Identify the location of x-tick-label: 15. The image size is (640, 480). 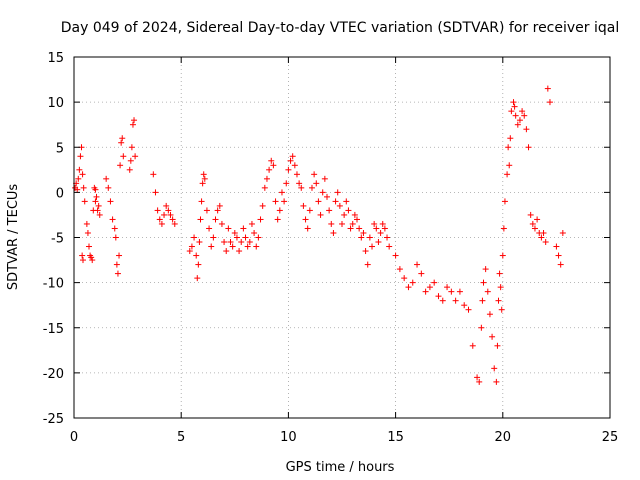
(395, 437).